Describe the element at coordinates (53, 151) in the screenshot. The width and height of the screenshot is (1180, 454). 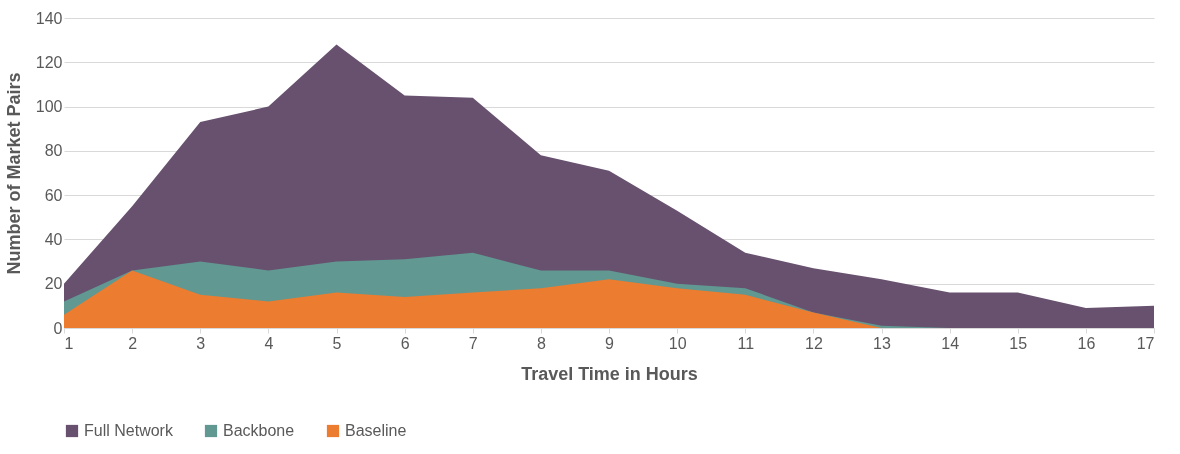
I see `y-tick-label: 80` at that location.